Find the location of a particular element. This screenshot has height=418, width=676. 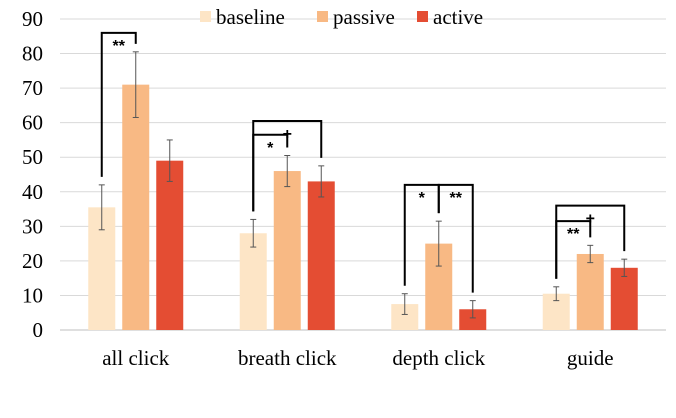

y-tick-label: 60 is located at coordinates (32, 123).